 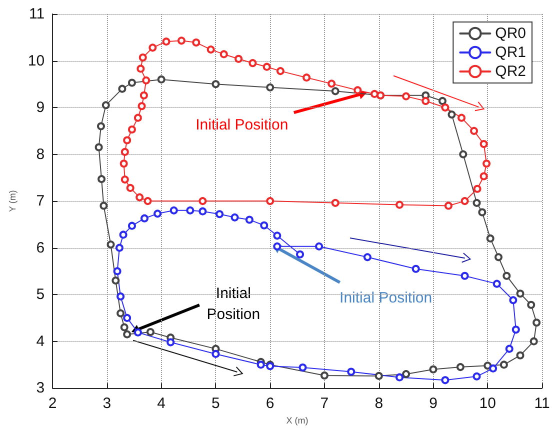 I want to click on x-tick-label: 4, so click(x=161, y=403).